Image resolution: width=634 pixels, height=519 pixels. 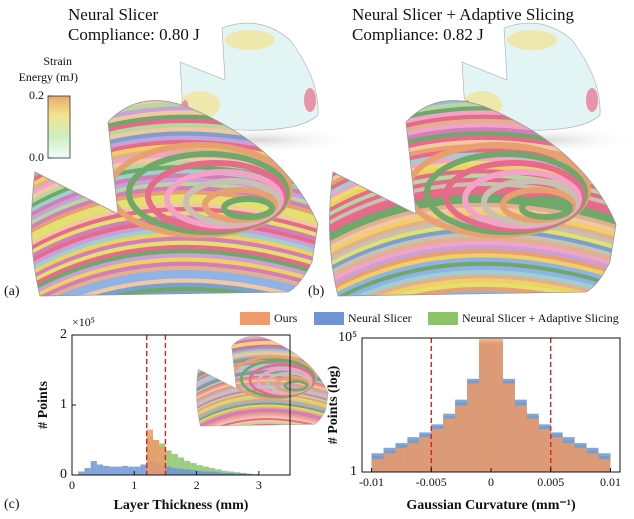 What do you see at coordinates (610, 482) in the screenshot?
I see `x-tick-label: 0.01` at bounding box center [610, 482].